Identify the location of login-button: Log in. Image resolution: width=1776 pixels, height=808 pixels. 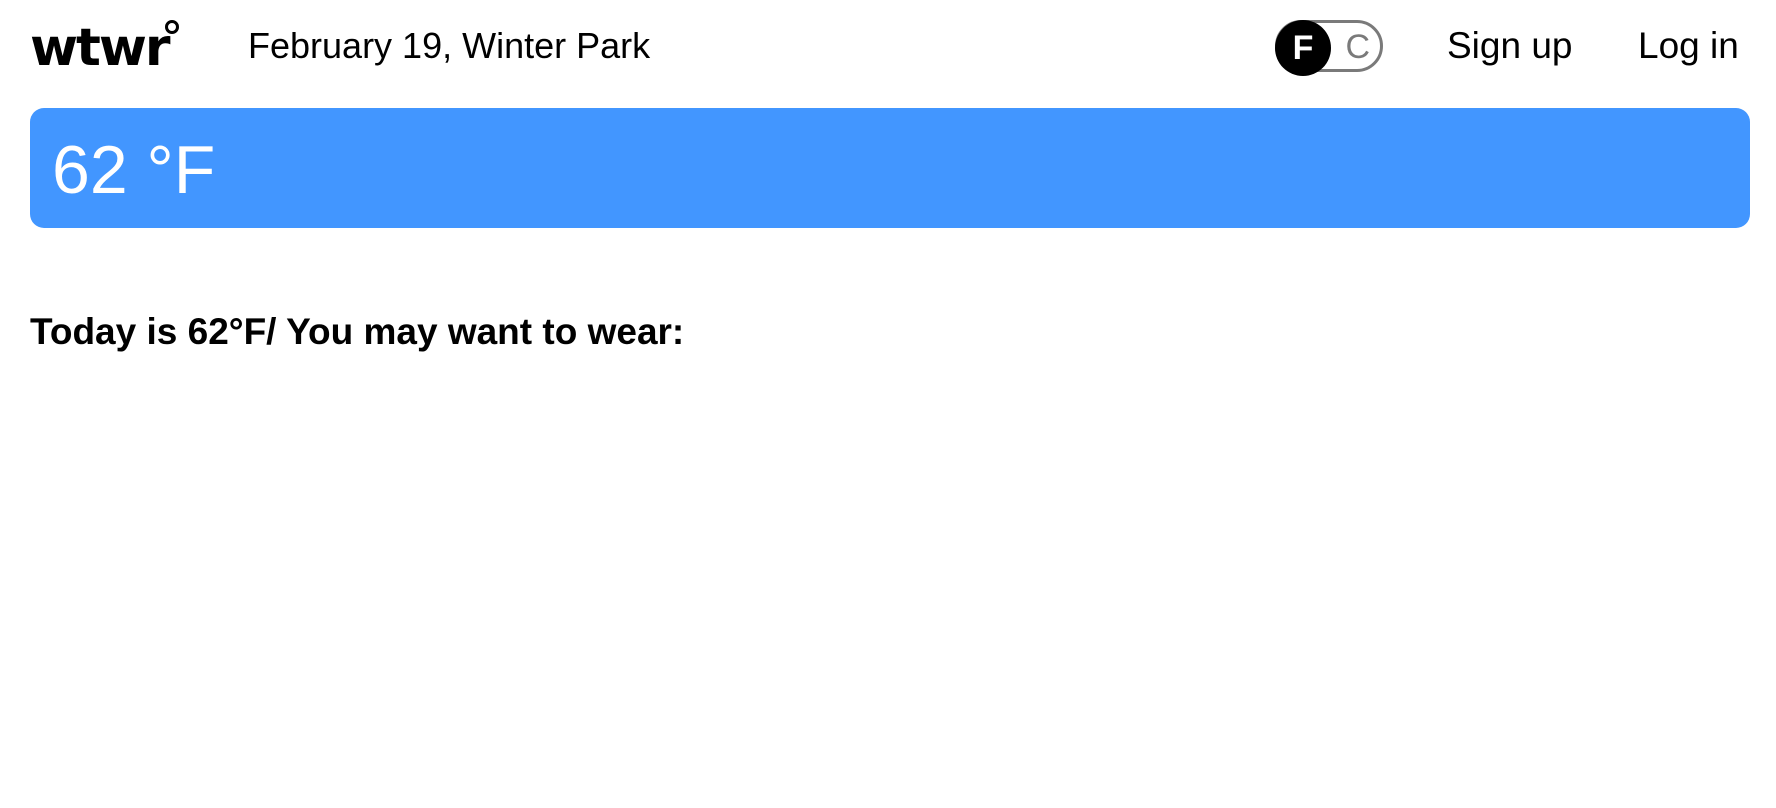
(1688, 45).